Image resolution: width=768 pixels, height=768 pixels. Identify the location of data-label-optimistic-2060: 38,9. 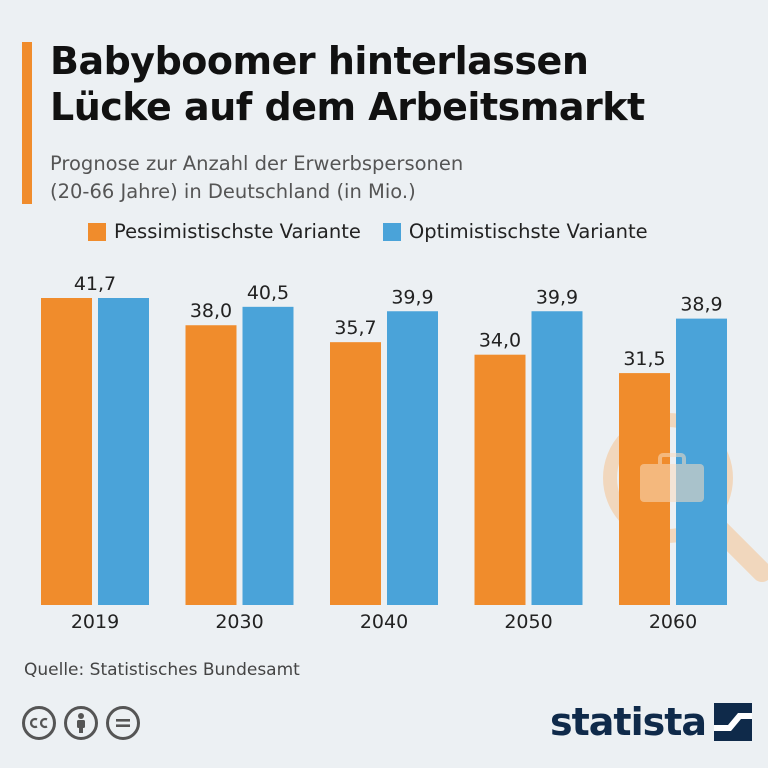
(701, 305).